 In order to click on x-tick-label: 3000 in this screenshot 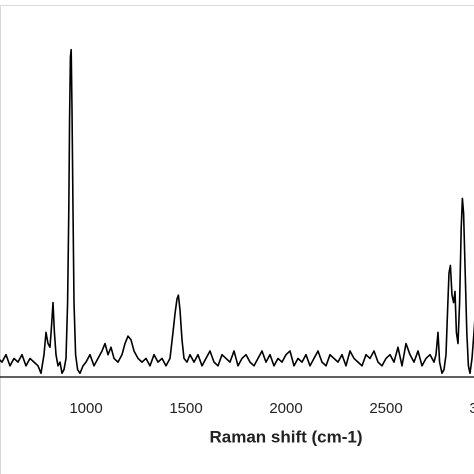, I will do `click(471, 408)`.